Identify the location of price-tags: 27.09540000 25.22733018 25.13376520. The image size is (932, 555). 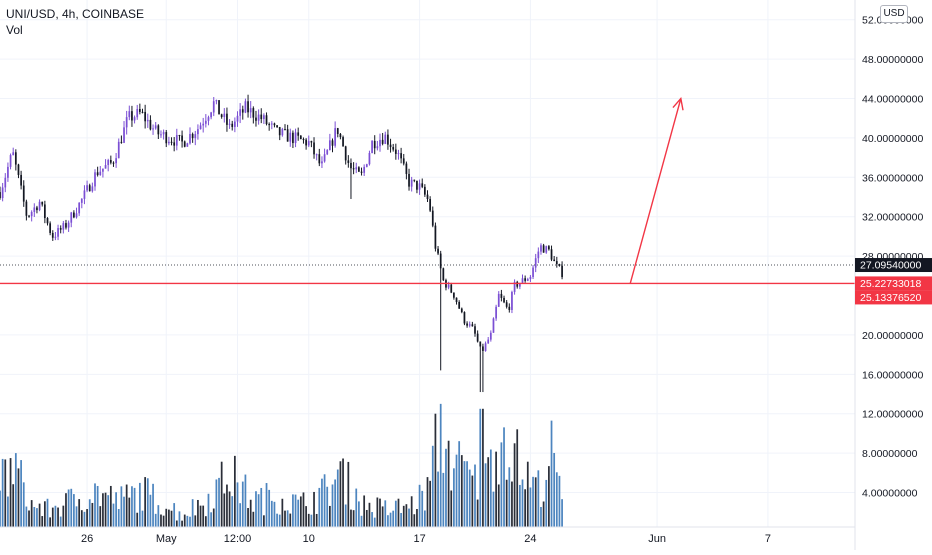
(893, 281).